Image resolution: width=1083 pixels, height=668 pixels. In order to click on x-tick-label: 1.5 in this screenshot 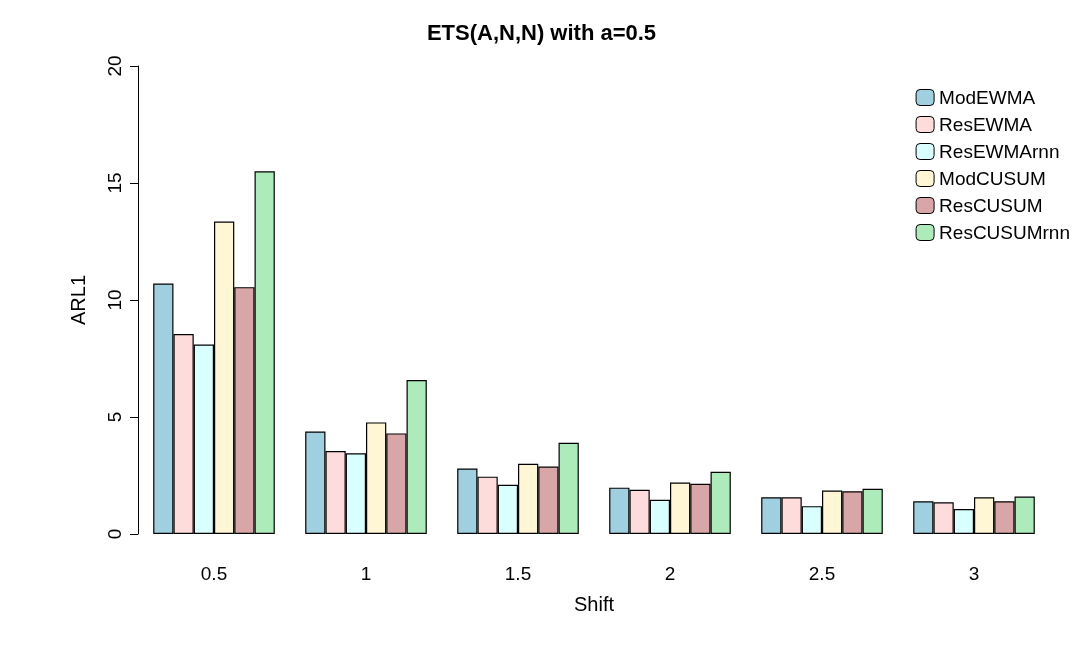, I will do `click(518, 573)`.